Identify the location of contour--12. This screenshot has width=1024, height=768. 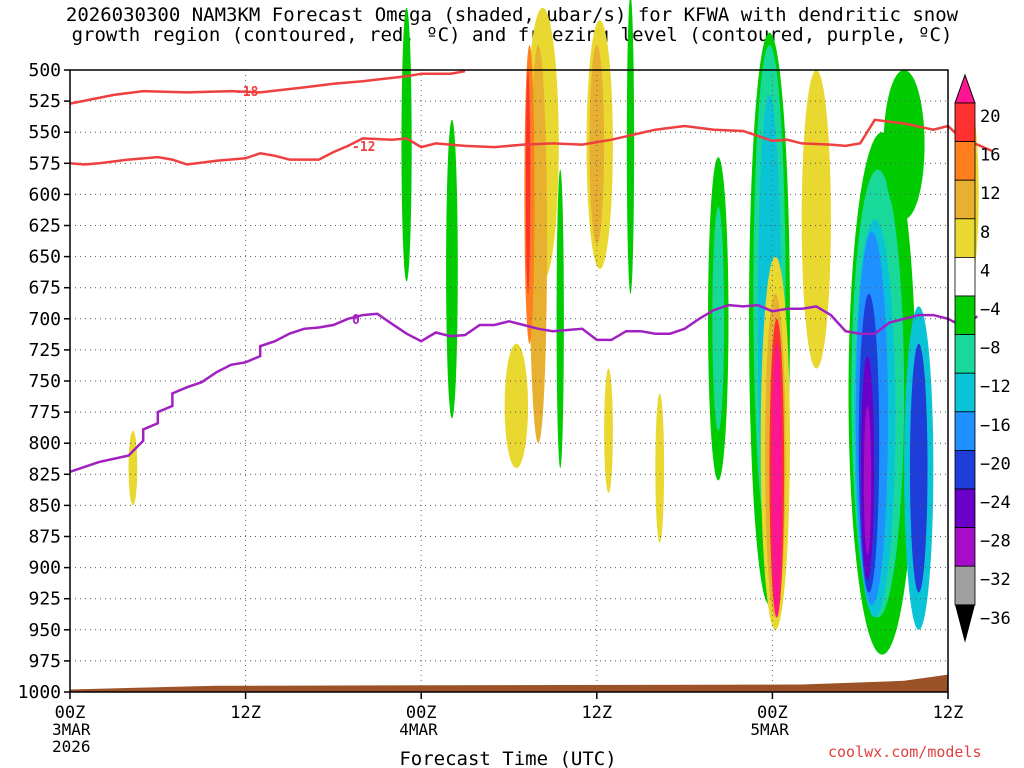
(531, 142).